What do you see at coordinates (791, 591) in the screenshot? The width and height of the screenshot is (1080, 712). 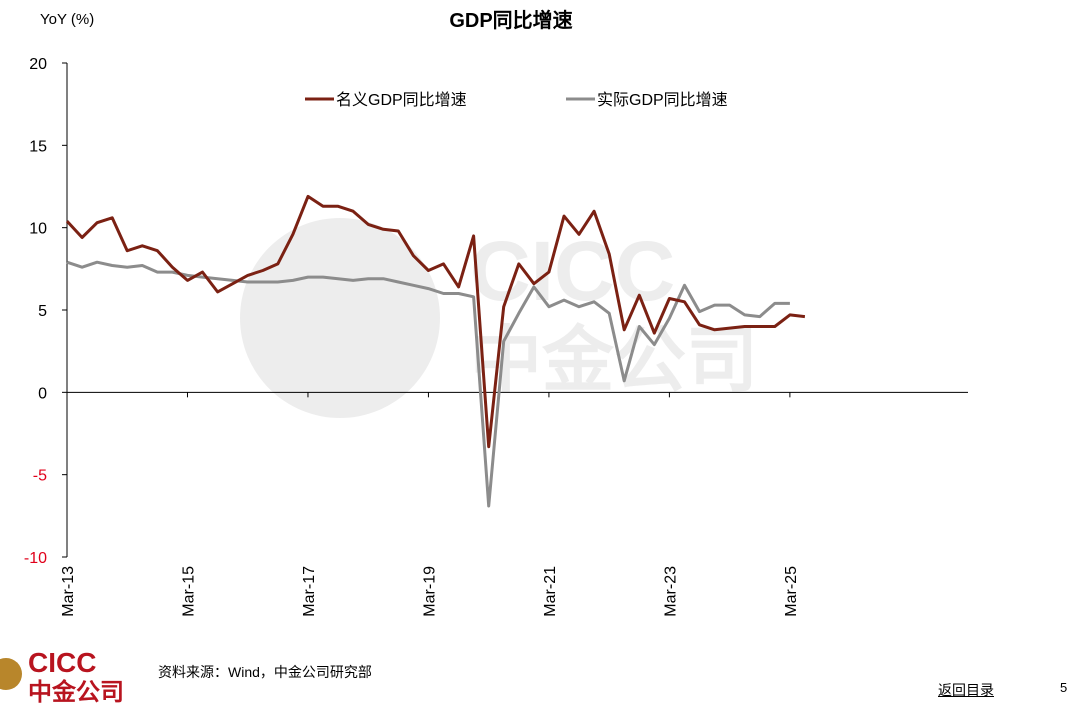 I see `x-tick-label: Mar-25` at bounding box center [791, 591].